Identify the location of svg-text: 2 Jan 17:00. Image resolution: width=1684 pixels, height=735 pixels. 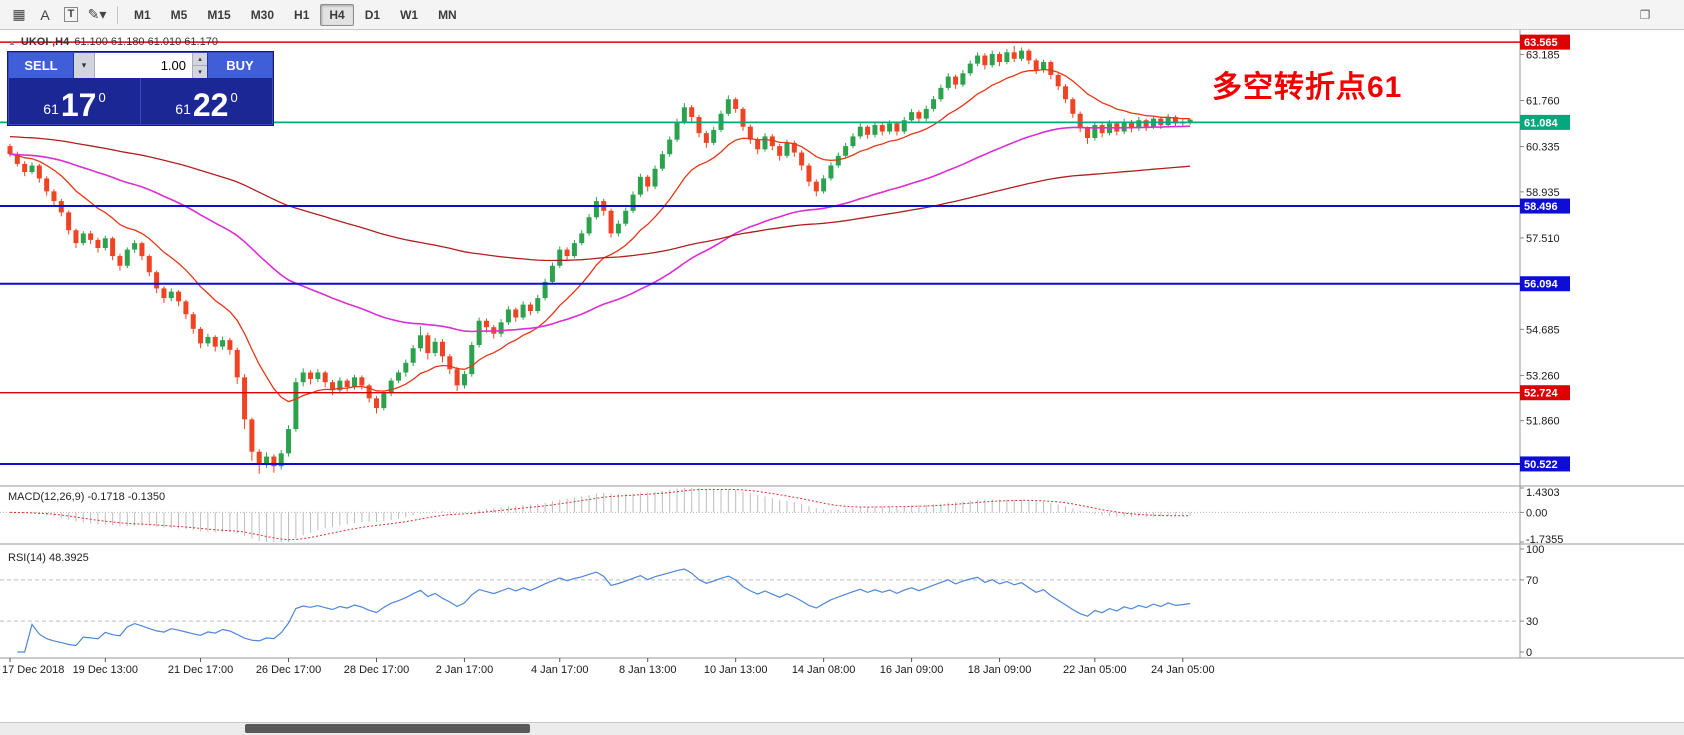
(465, 670).